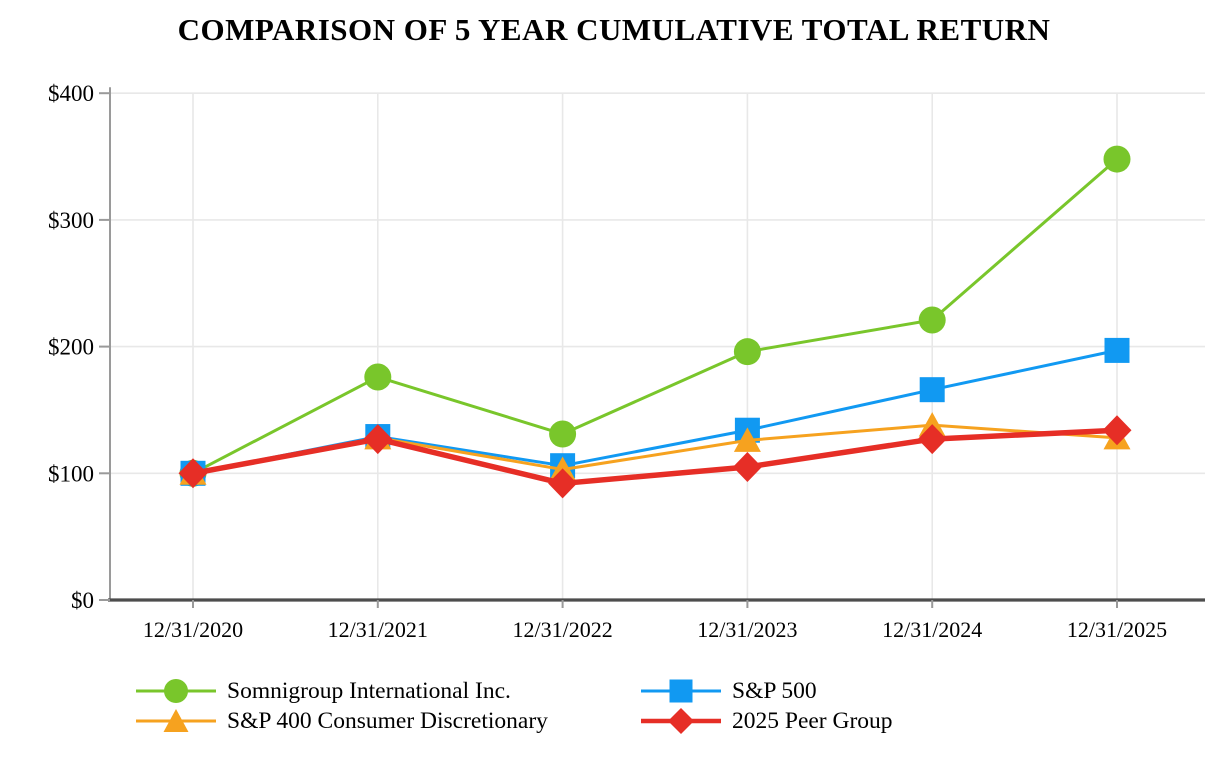  I want to click on series-line-2025-peer-group, so click(655, 457).